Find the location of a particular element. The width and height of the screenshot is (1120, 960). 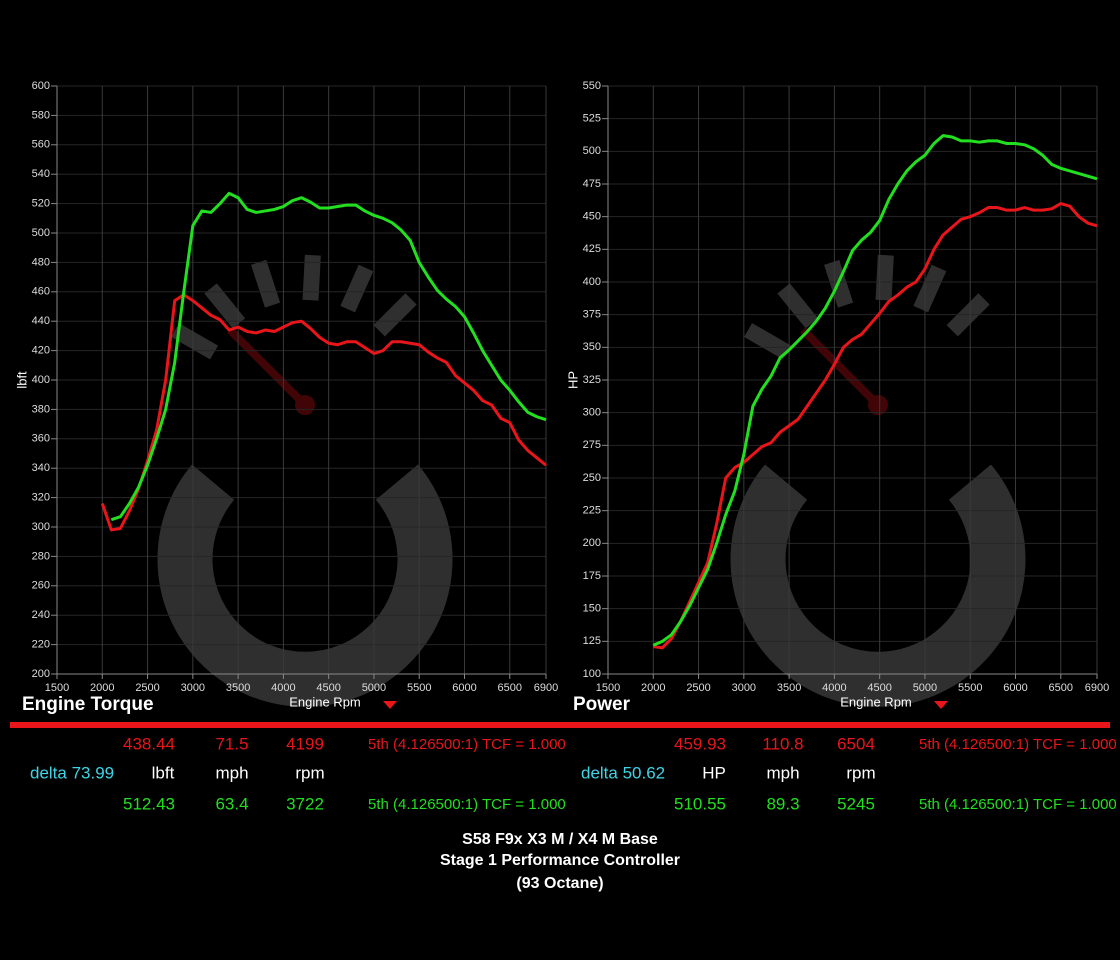

readout-value: delta 50.62 is located at coordinates (623, 772).